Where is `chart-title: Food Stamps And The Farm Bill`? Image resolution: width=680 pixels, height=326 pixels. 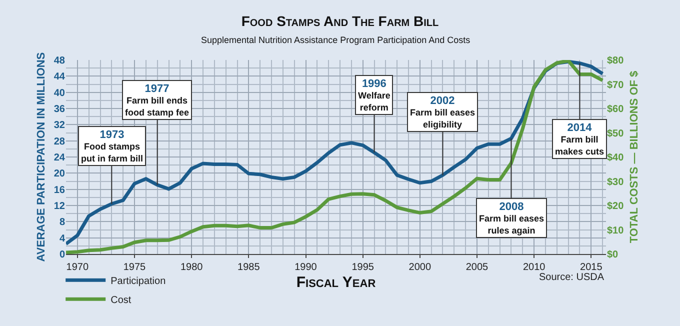 chart-title: Food Stamps And The Farm Bill is located at coordinates (340, 21).